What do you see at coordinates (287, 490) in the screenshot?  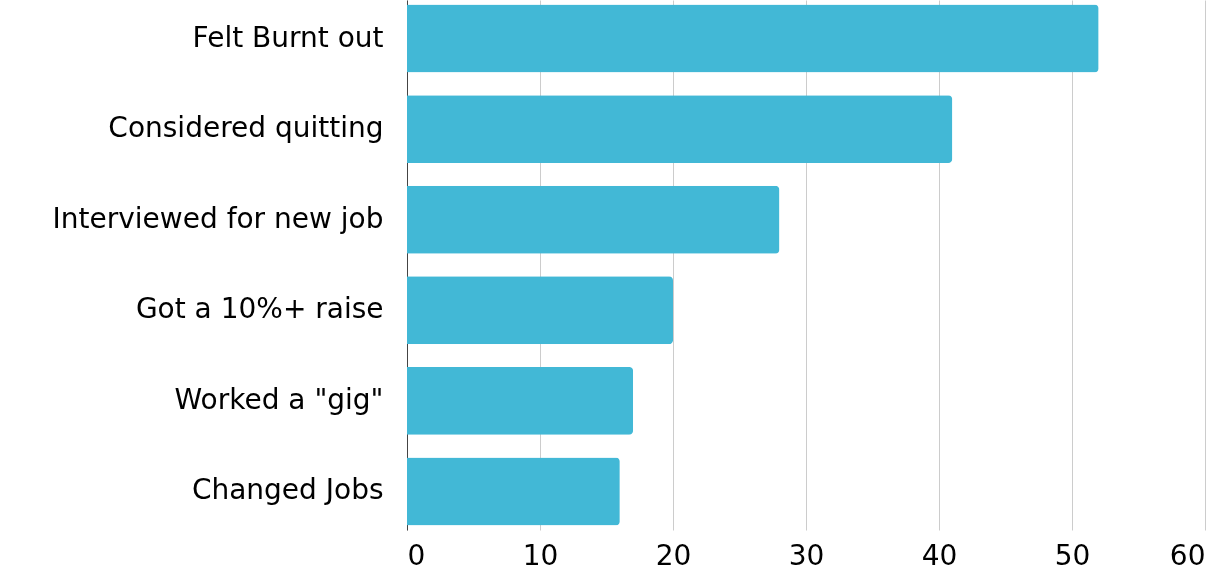 I see `y-tick-label: Changed Jobs` at bounding box center [287, 490].